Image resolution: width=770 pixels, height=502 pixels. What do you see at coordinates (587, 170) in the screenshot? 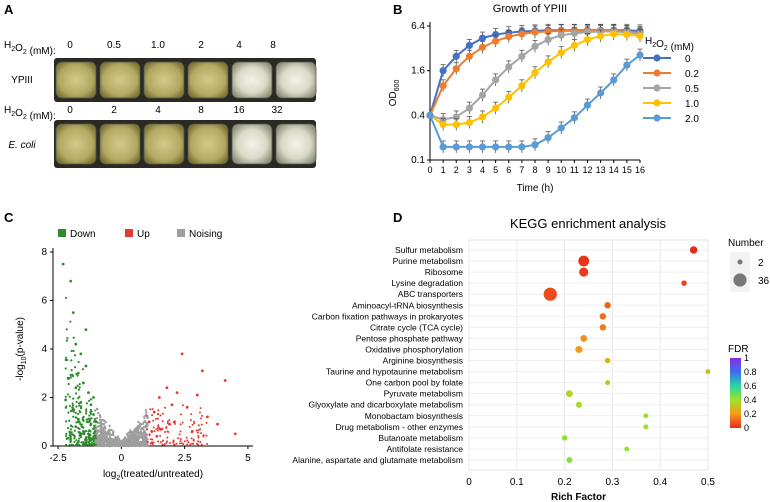
I see `x-tick-label: 12` at bounding box center [587, 170].